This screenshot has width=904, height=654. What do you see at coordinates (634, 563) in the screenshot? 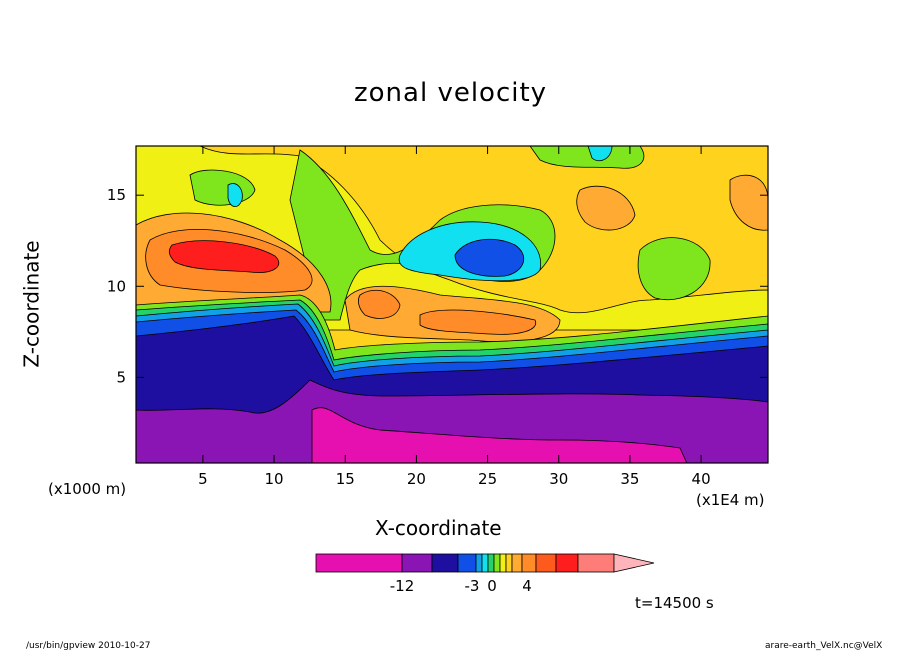
I see `colorbar-extend-arrow` at bounding box center [634, 563].